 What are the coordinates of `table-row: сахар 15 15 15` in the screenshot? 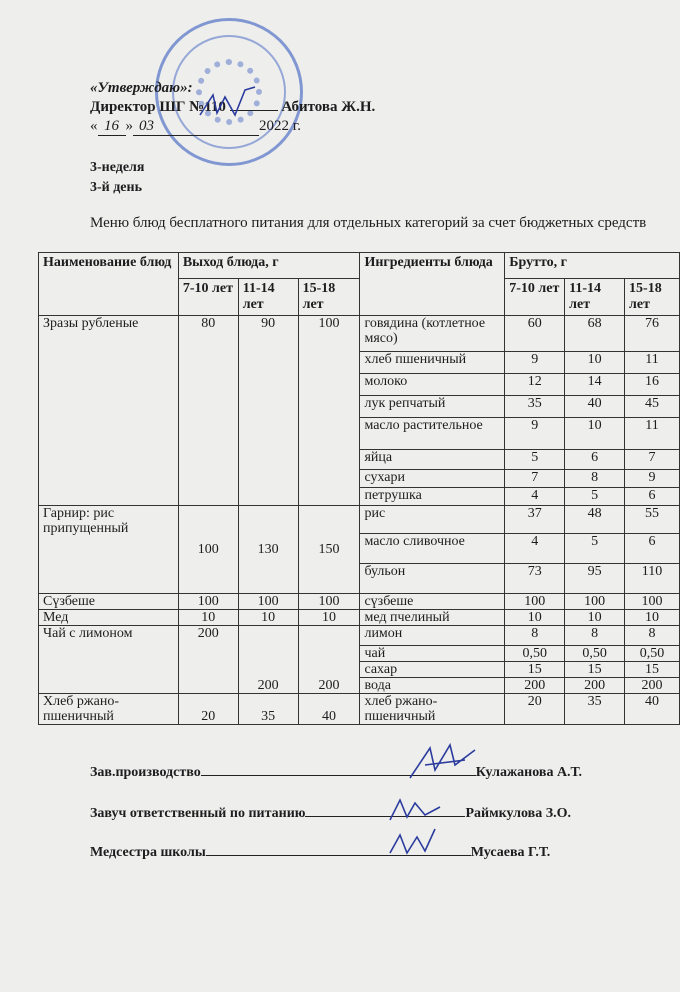 It's located at (359, 669).